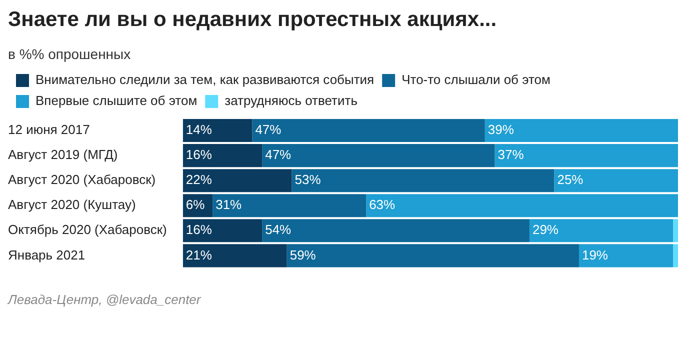 The width and height of the screenshot is (690, 344). Describe the element at coordinates (291, 100) in the screenshot. I see `legend-label: затрудняюсь ответить` at that location.